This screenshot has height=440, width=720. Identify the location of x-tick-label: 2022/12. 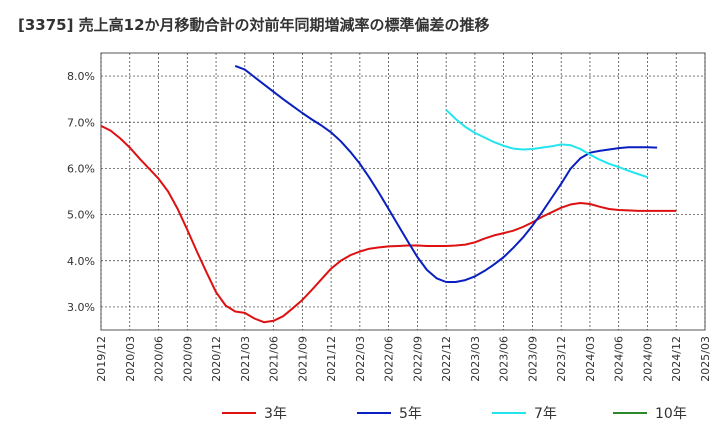
(446, 359).